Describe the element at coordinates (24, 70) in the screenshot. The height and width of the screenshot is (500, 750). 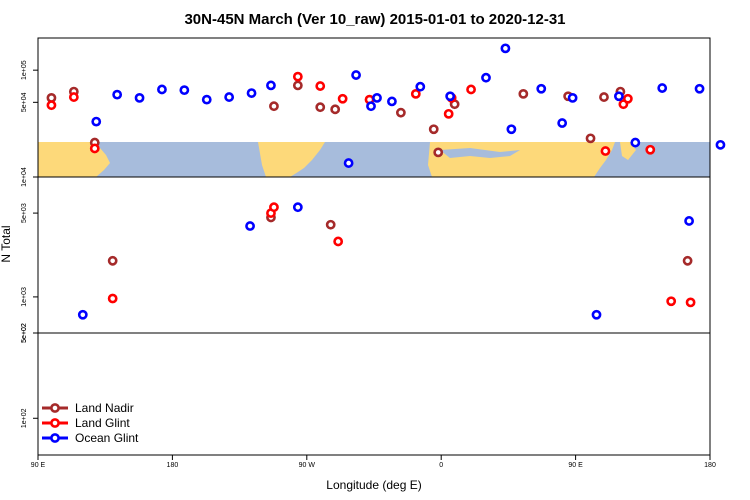
I see `y-tick-label: 1e+05` at that location.